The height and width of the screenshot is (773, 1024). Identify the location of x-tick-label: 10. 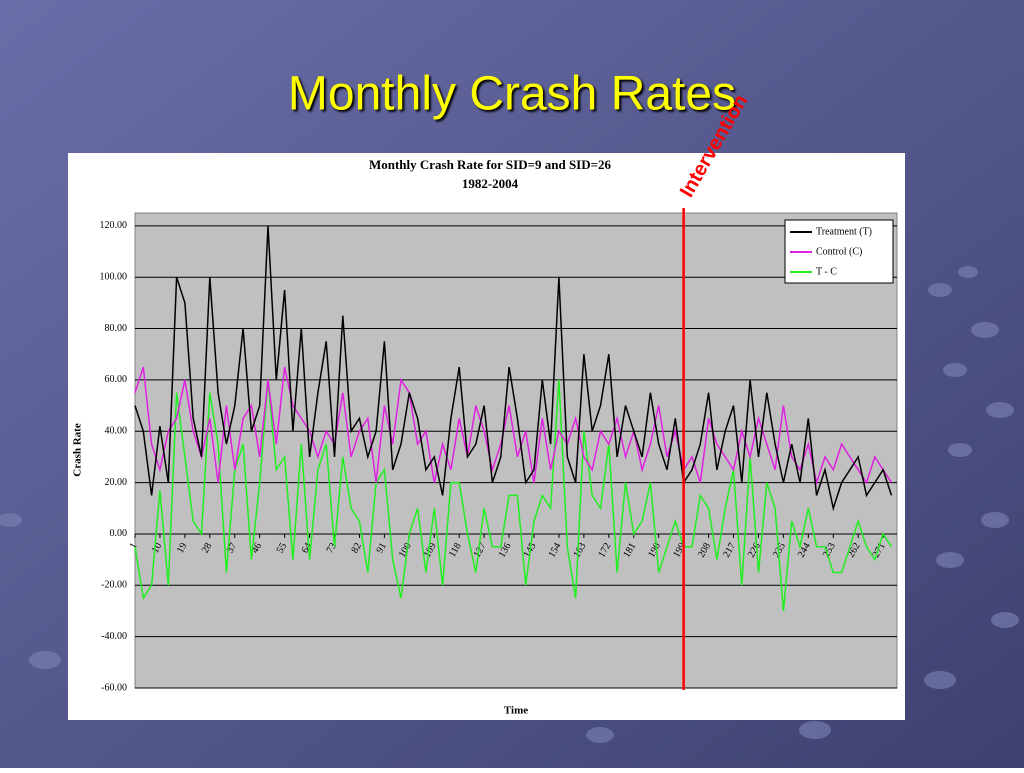
(157, 548).